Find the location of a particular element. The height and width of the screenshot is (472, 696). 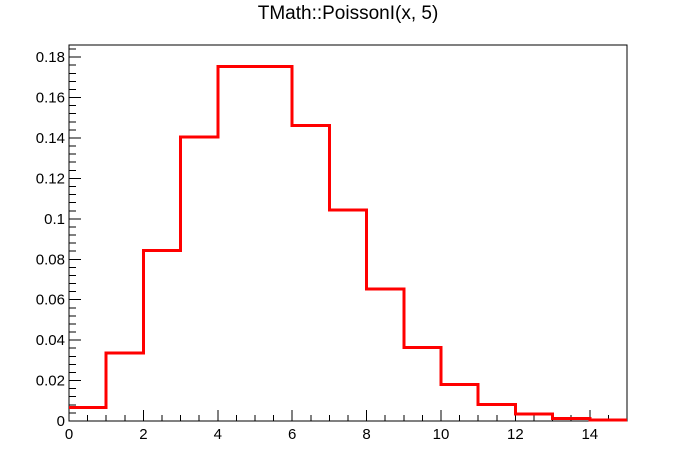

y-tick-label: 0.1 is located at coordinates (54, 219).